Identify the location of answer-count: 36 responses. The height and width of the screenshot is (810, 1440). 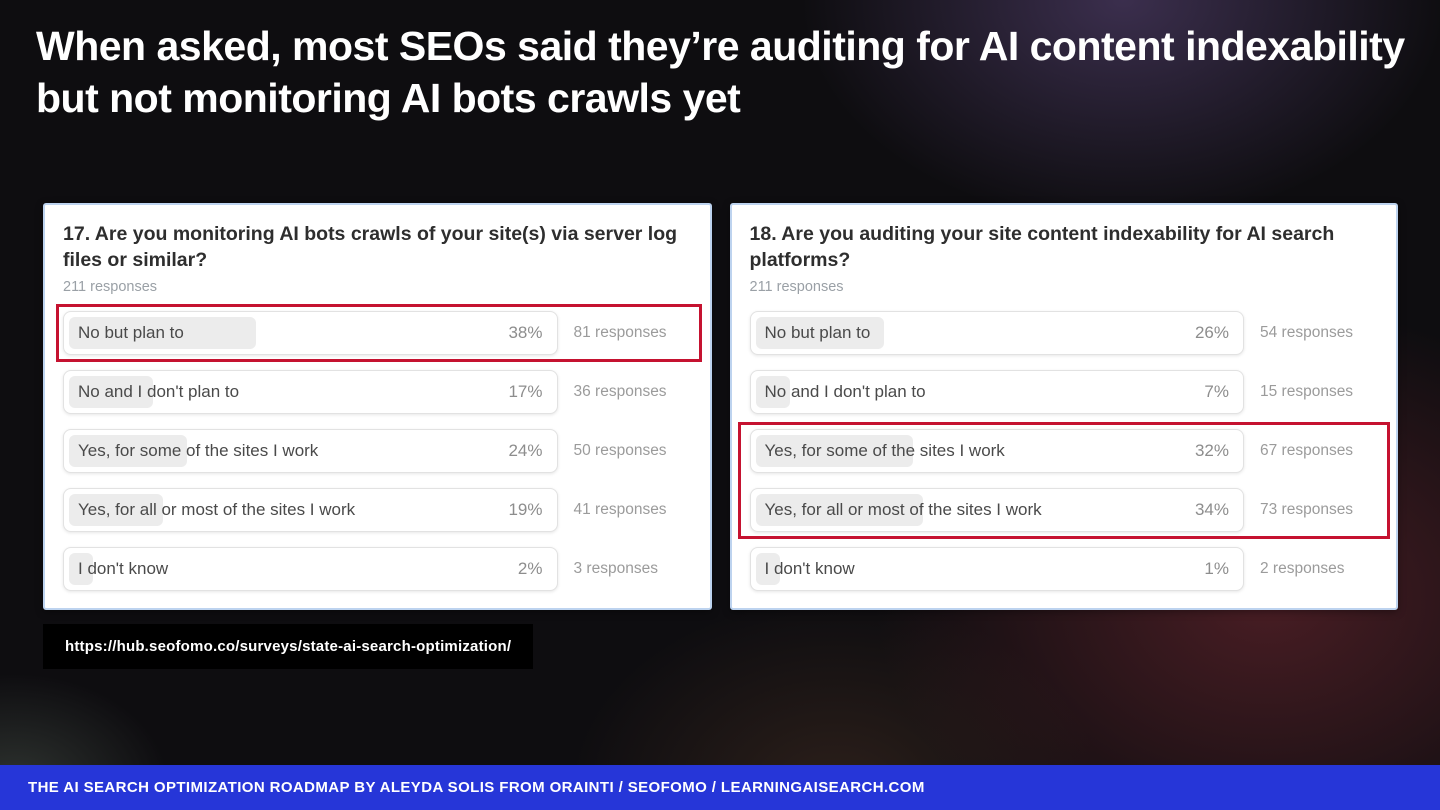
(620, 391).